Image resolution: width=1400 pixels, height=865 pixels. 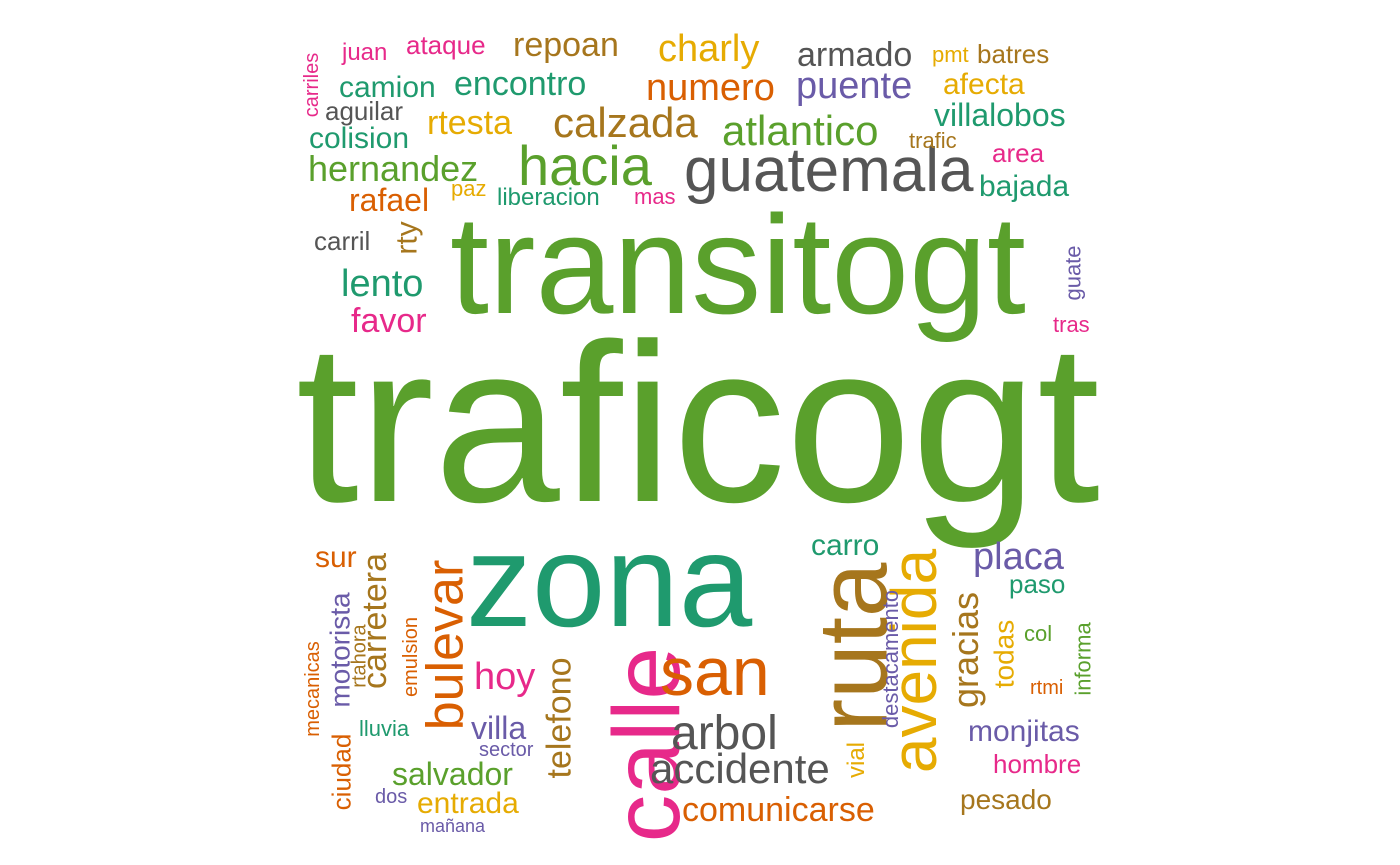 I want to click on word-salvador: salvador, so click(x=452, y=774).